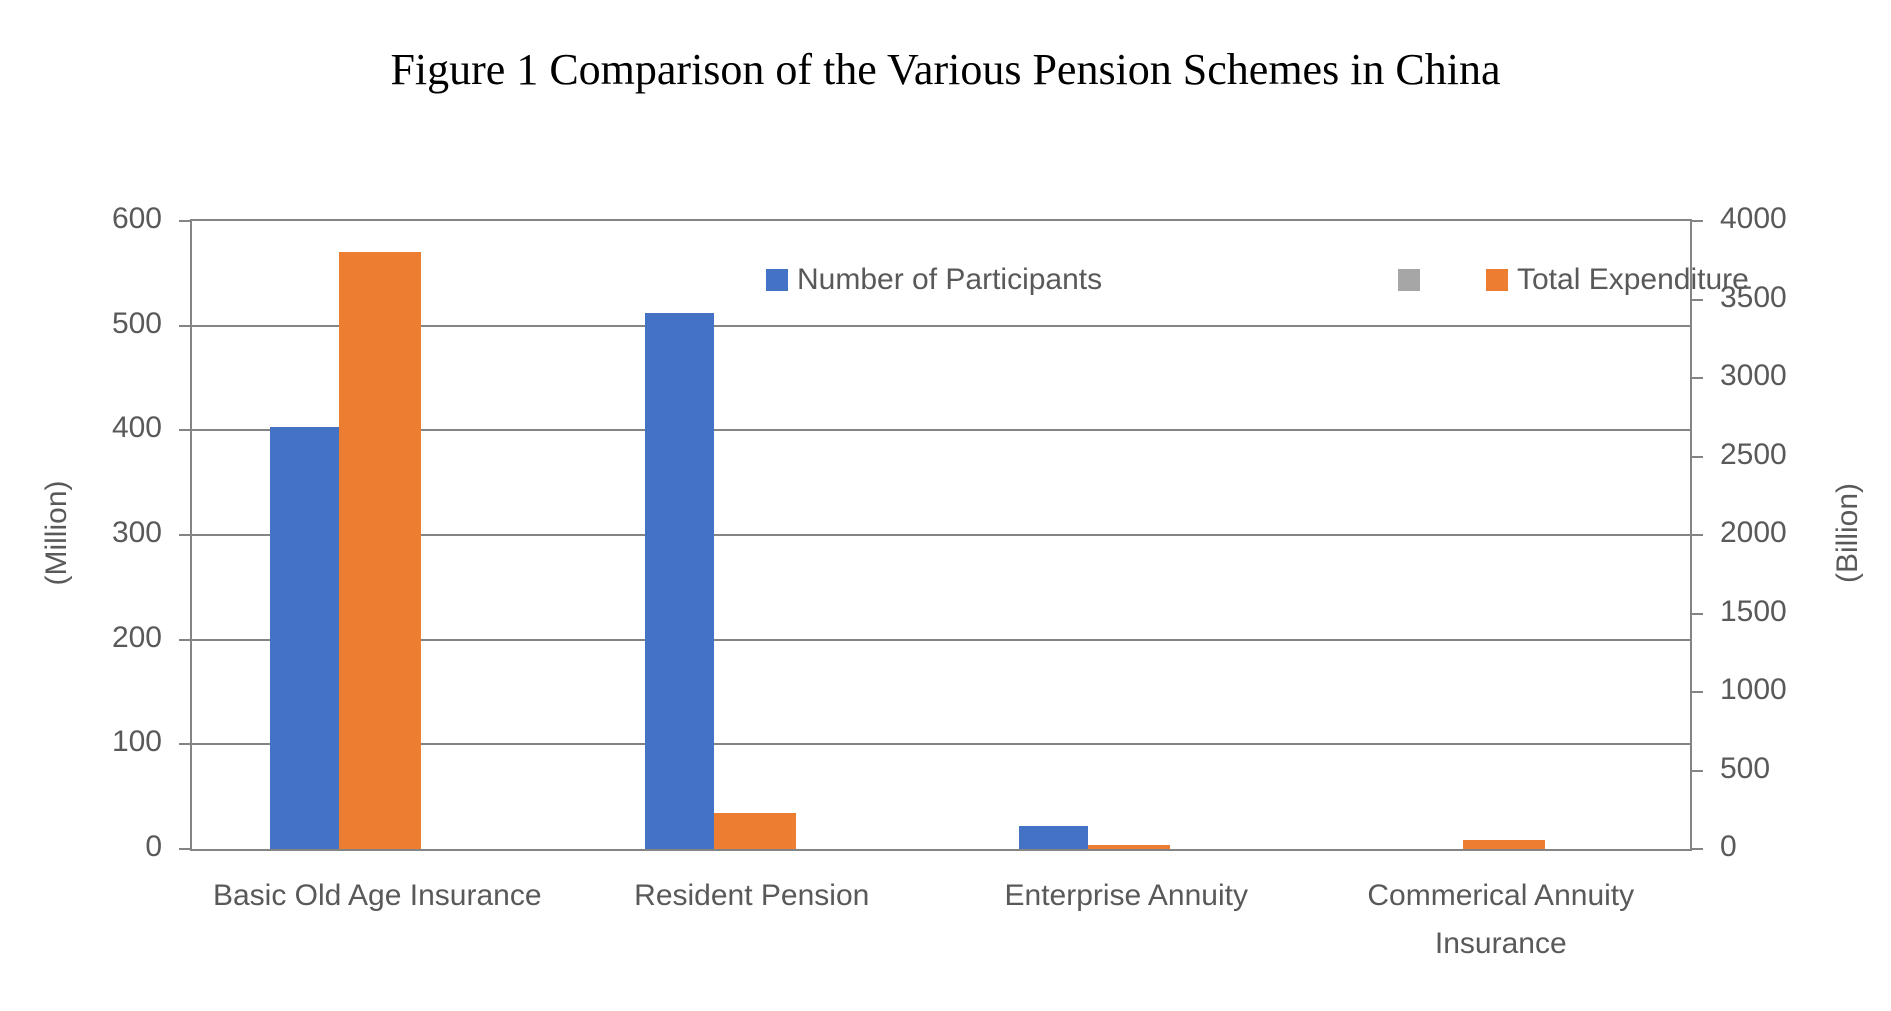 The image size is (1891, 1011). Describe the element at coordinates (1497, 280) in the screenshot. I see `legend-swatch-expenditure-orange` at that location.